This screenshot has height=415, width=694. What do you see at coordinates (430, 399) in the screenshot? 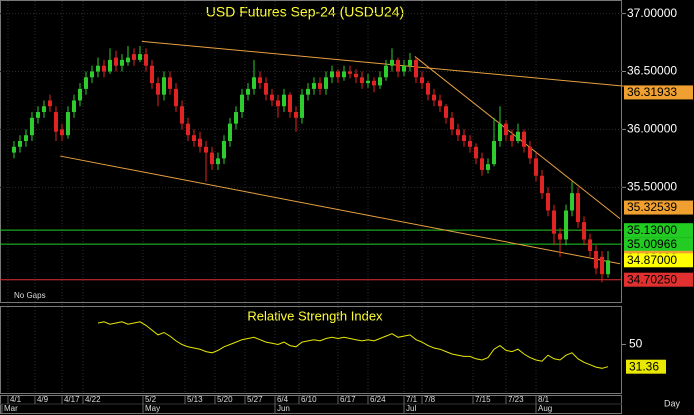
I see `x-tick-label: 7/8` at bounding box center [430, 399].